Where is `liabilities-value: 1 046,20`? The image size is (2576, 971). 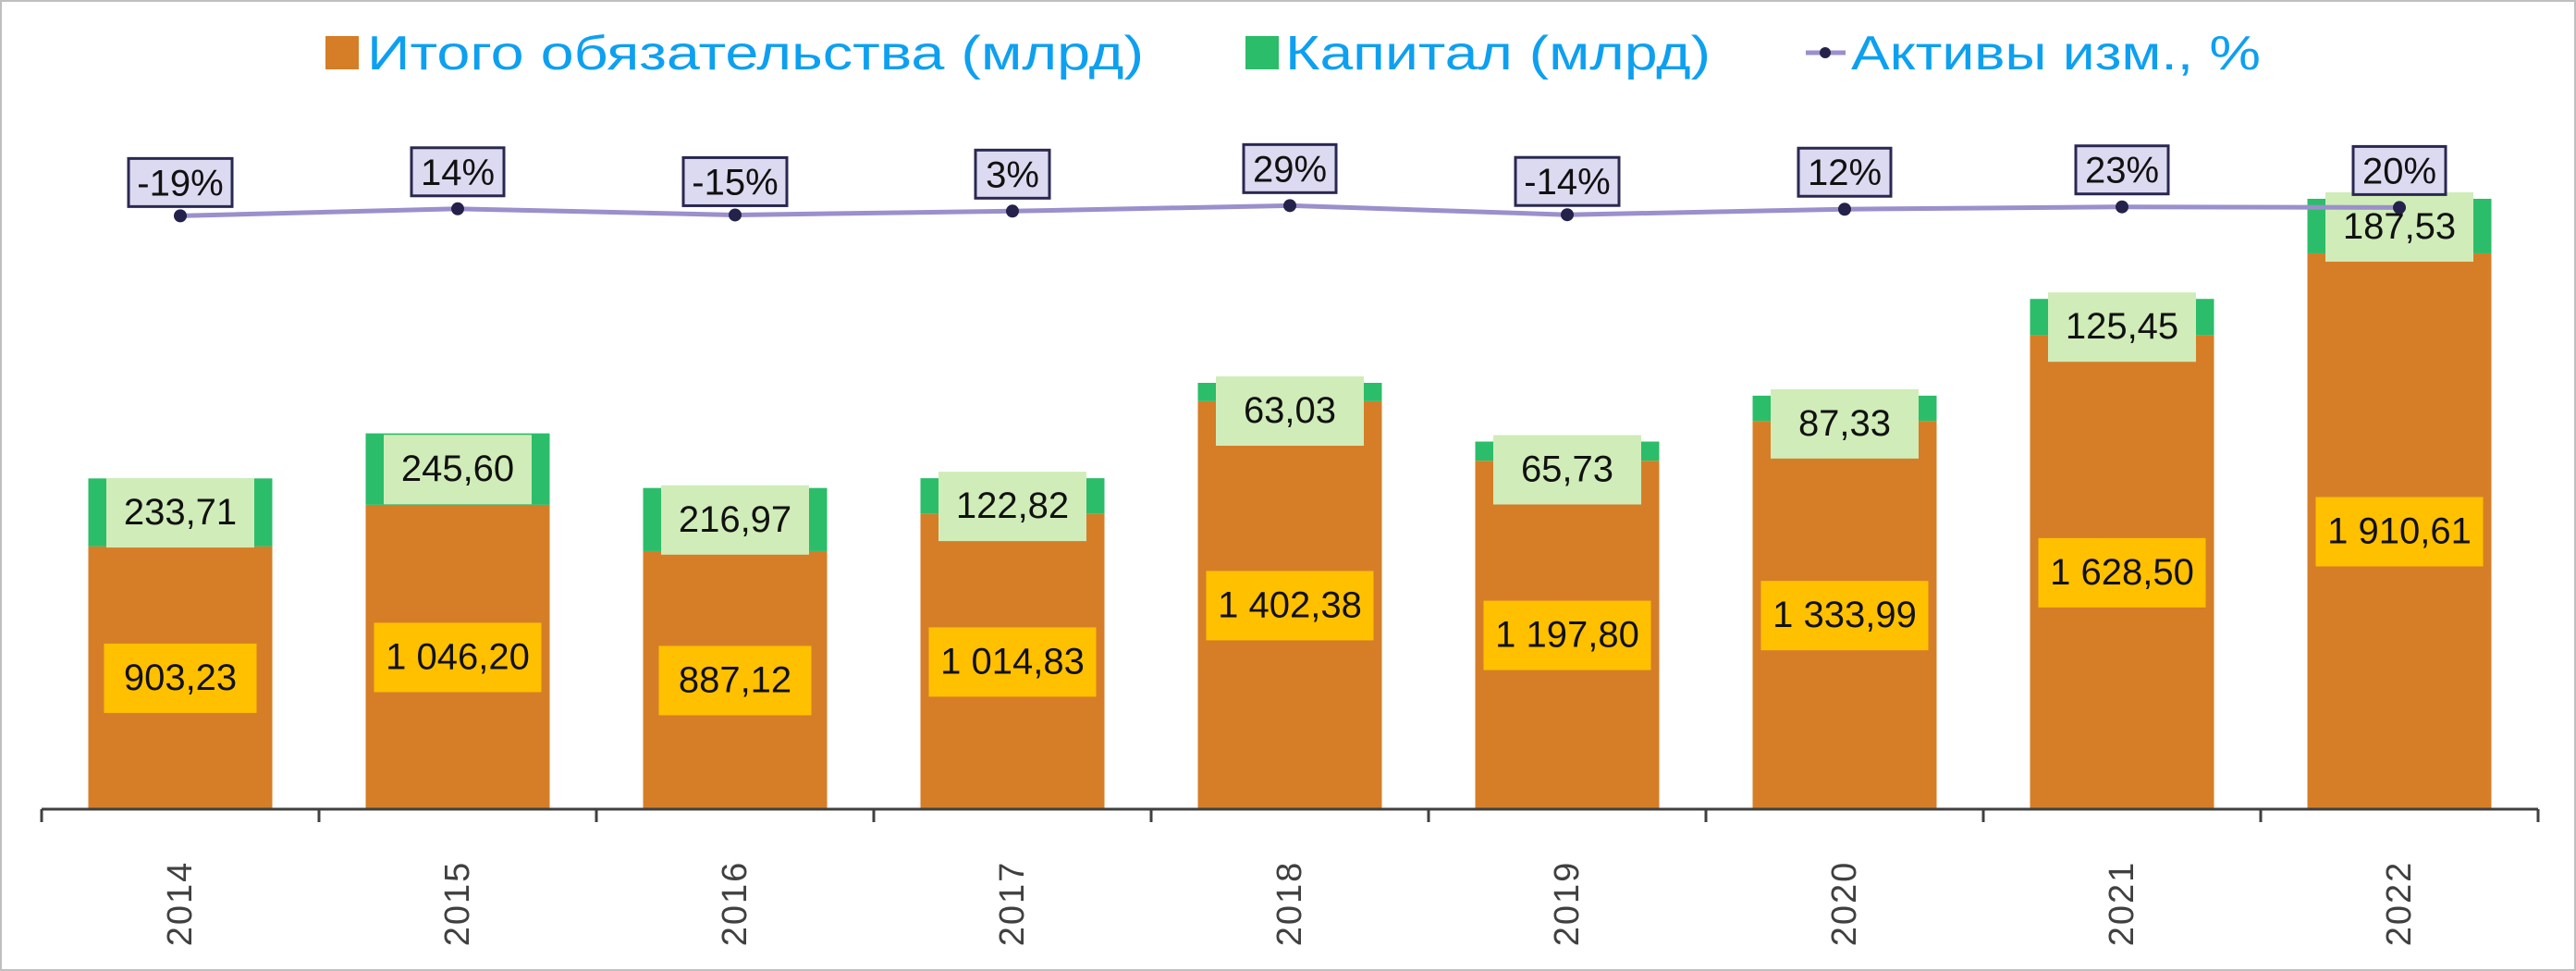
liabilities-value: 1 046,20 is located at coordinates (458, 657).